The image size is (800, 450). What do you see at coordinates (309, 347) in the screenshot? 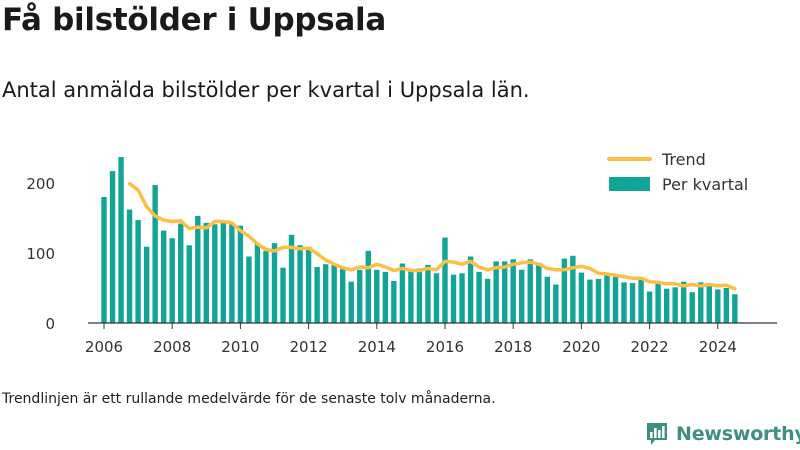
I see `x-tick-label: 2012` at bounding box center [309, 347].